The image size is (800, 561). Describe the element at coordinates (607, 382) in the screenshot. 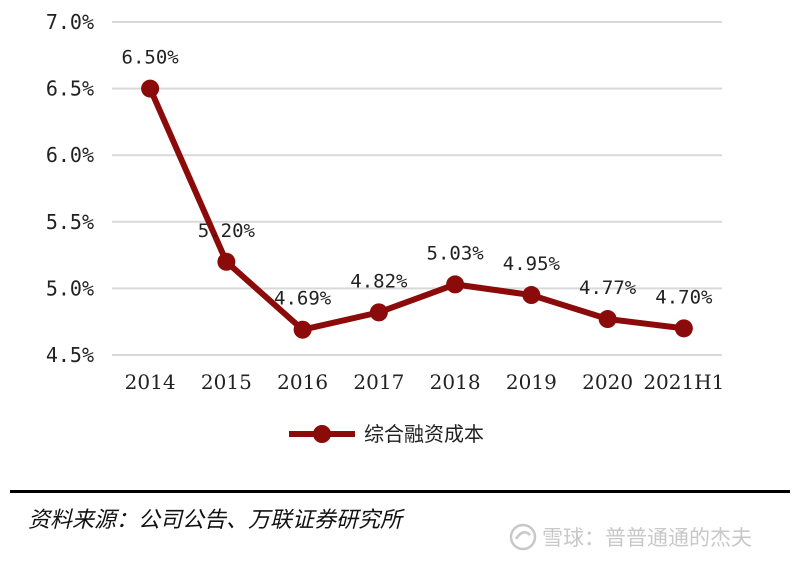

I see `x-tick-label: 2020` at that location.